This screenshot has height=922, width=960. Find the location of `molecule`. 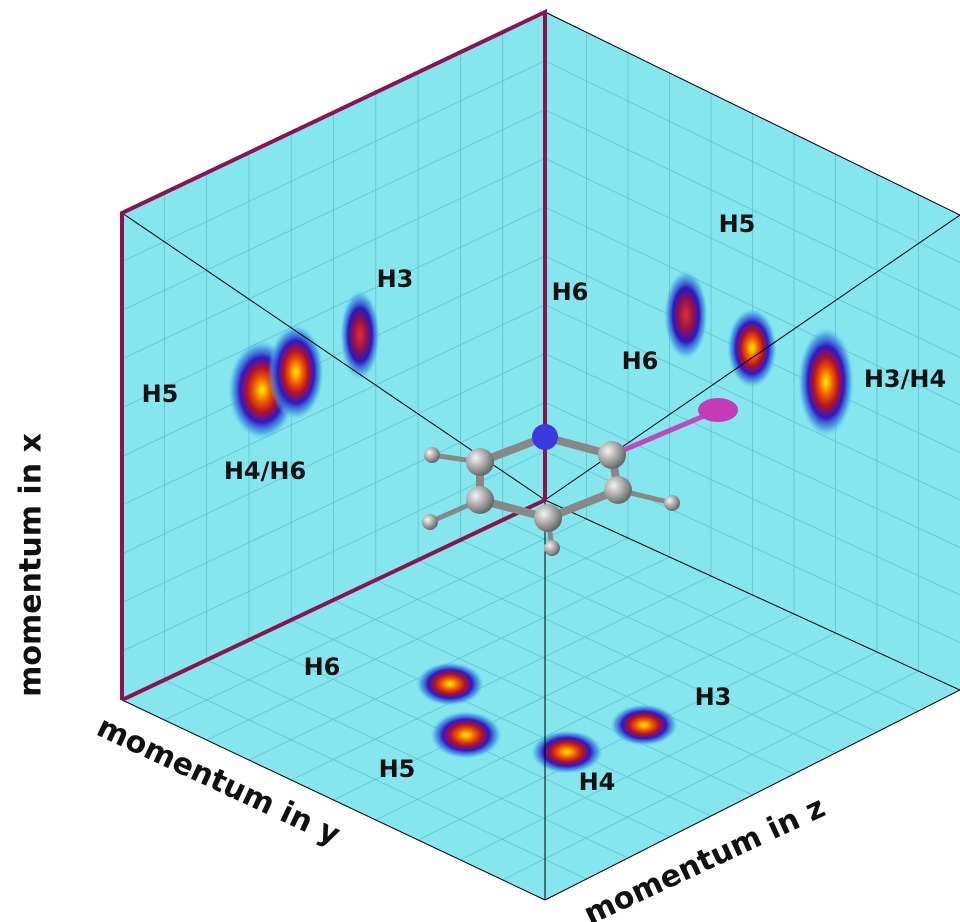

molecule is located at coordinates (580, 477).